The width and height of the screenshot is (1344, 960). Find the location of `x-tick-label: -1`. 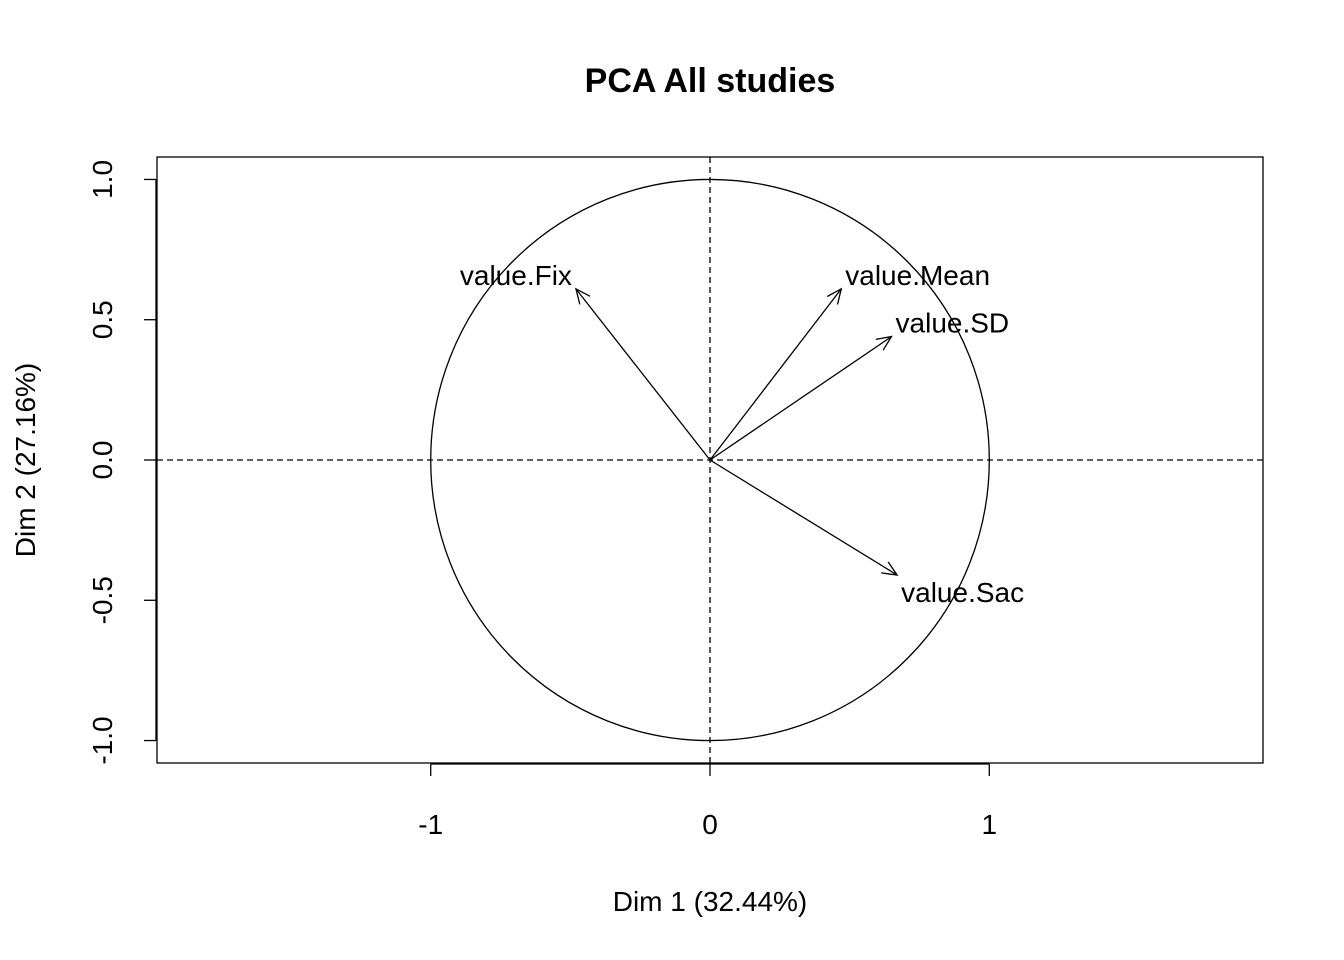

x-tick-label: -1 is located at coordinates (430, 824).